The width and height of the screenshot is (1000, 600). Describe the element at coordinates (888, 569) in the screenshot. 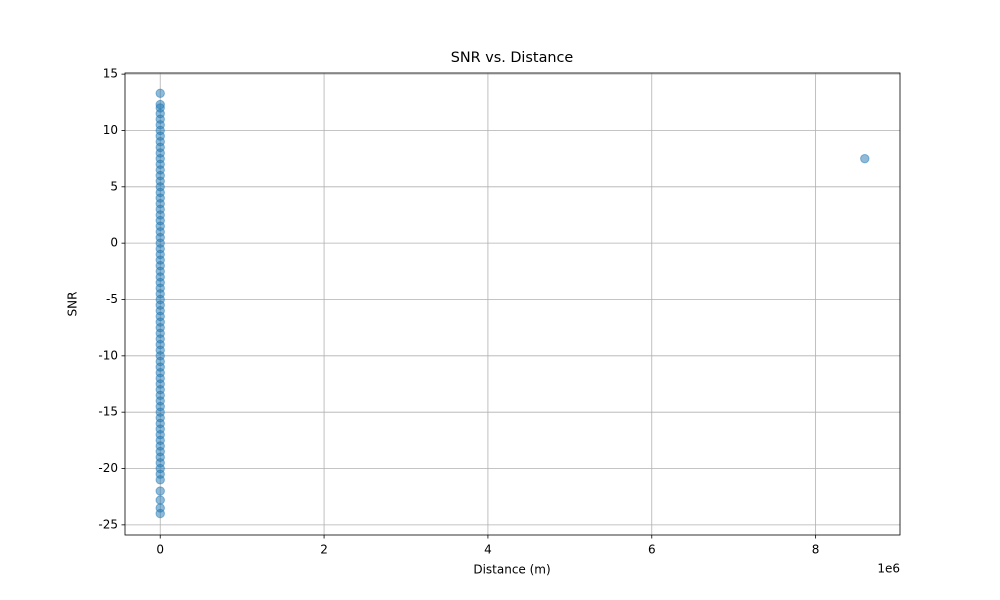

I see `x-offset-label: 1e6` at that location.